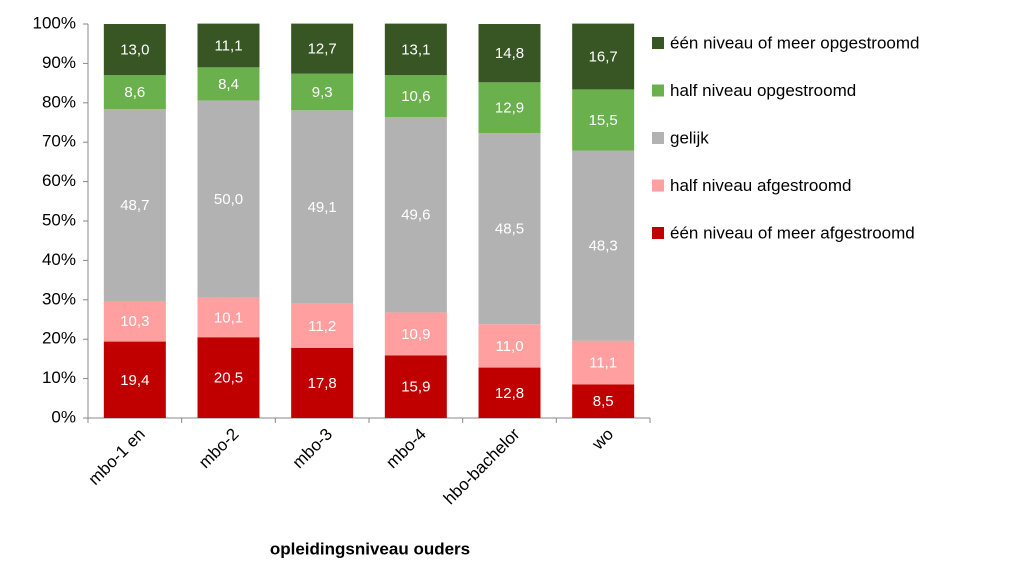  I want to click on x-tick-label: mbo-1 en, so click(117, 457).